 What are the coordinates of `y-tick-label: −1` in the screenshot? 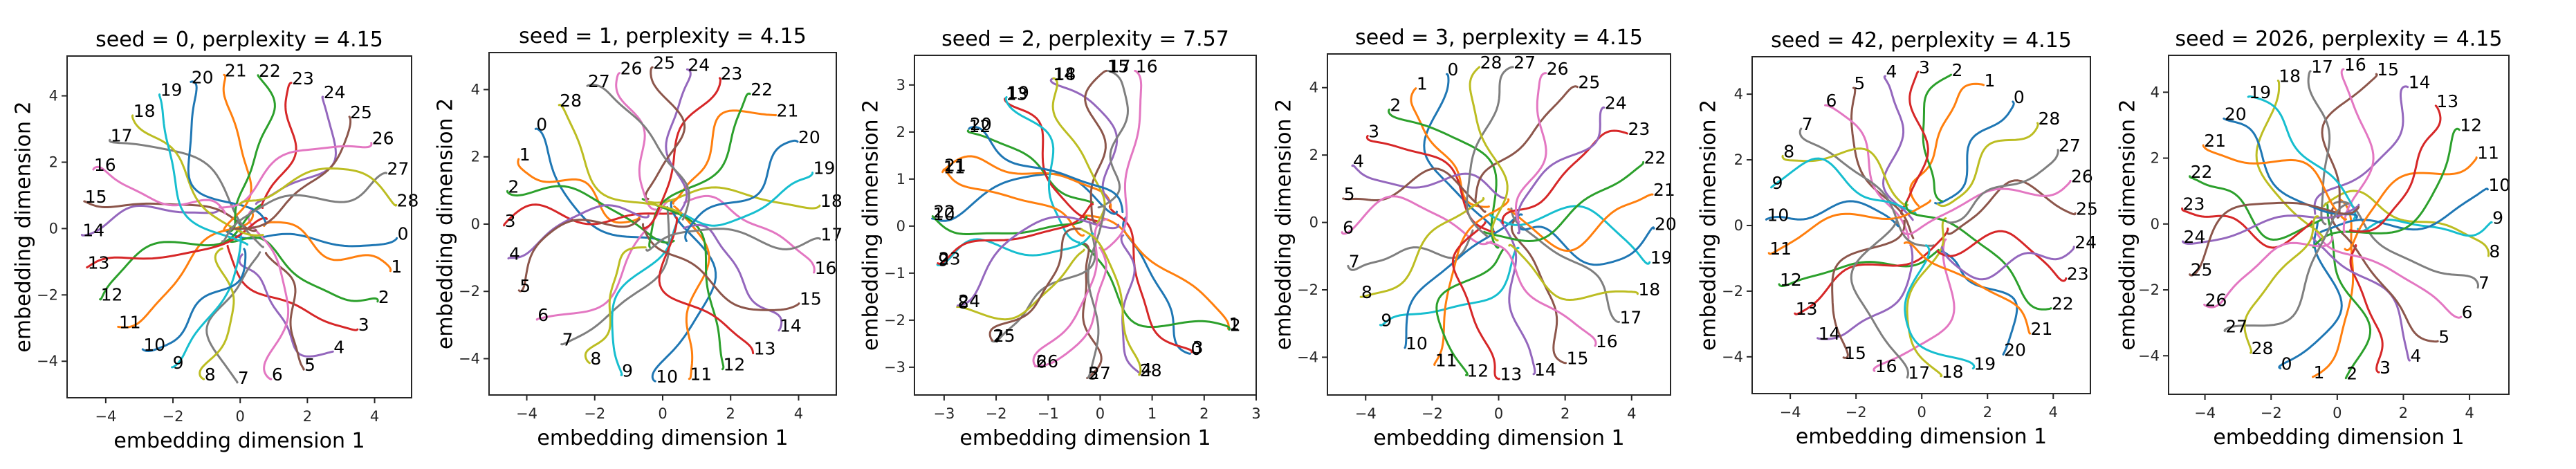 It's located at (894, 274).